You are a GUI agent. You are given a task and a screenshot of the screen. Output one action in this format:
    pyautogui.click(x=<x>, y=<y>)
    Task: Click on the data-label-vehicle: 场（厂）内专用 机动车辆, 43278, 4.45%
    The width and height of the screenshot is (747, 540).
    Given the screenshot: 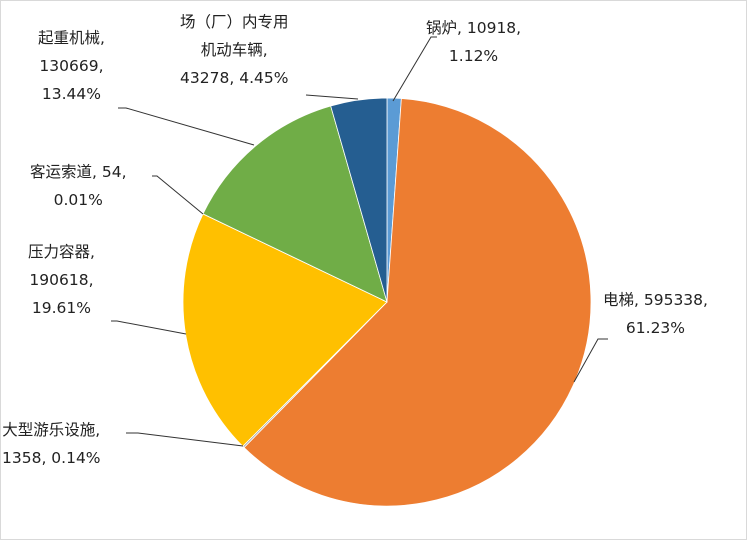 What is the action you would take?
    pyautogui.click(x=234, y=50)
    